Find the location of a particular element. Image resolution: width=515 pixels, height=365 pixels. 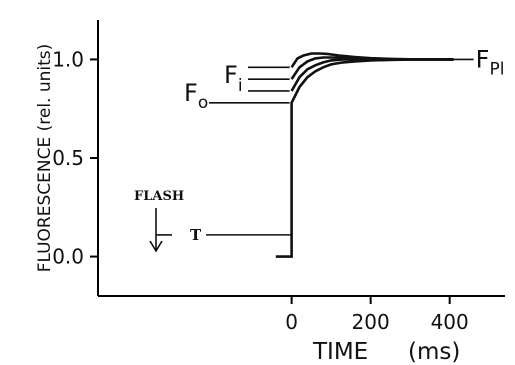

x-tick-label: 400 is located at coordinates (450, 322).